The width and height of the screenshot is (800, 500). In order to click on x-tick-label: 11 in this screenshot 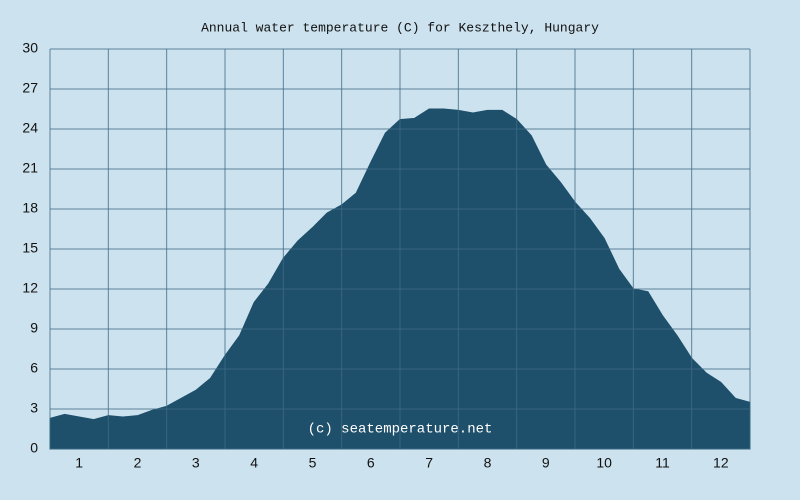, I will do `click(662, 463)`.